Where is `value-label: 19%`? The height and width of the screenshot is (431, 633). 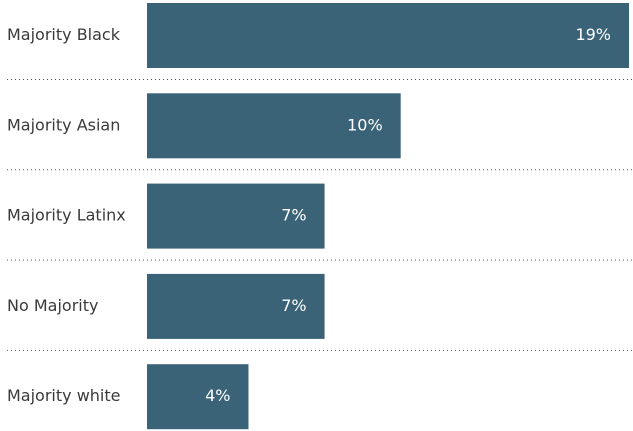 value-label: 19% is located at coordinates (593, 34).